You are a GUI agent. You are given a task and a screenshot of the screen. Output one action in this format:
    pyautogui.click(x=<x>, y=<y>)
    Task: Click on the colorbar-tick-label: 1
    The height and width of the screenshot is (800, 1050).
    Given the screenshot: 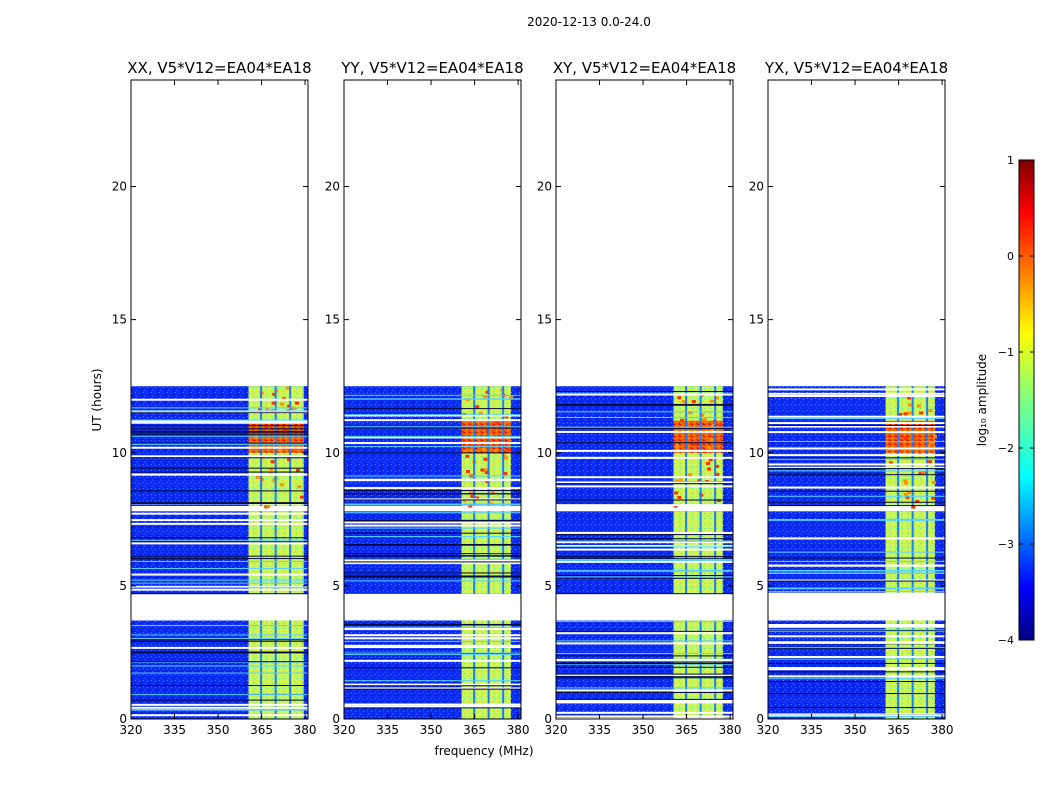 What is the action you would take?
    pyautogui.click(x=1010, y=160)
    